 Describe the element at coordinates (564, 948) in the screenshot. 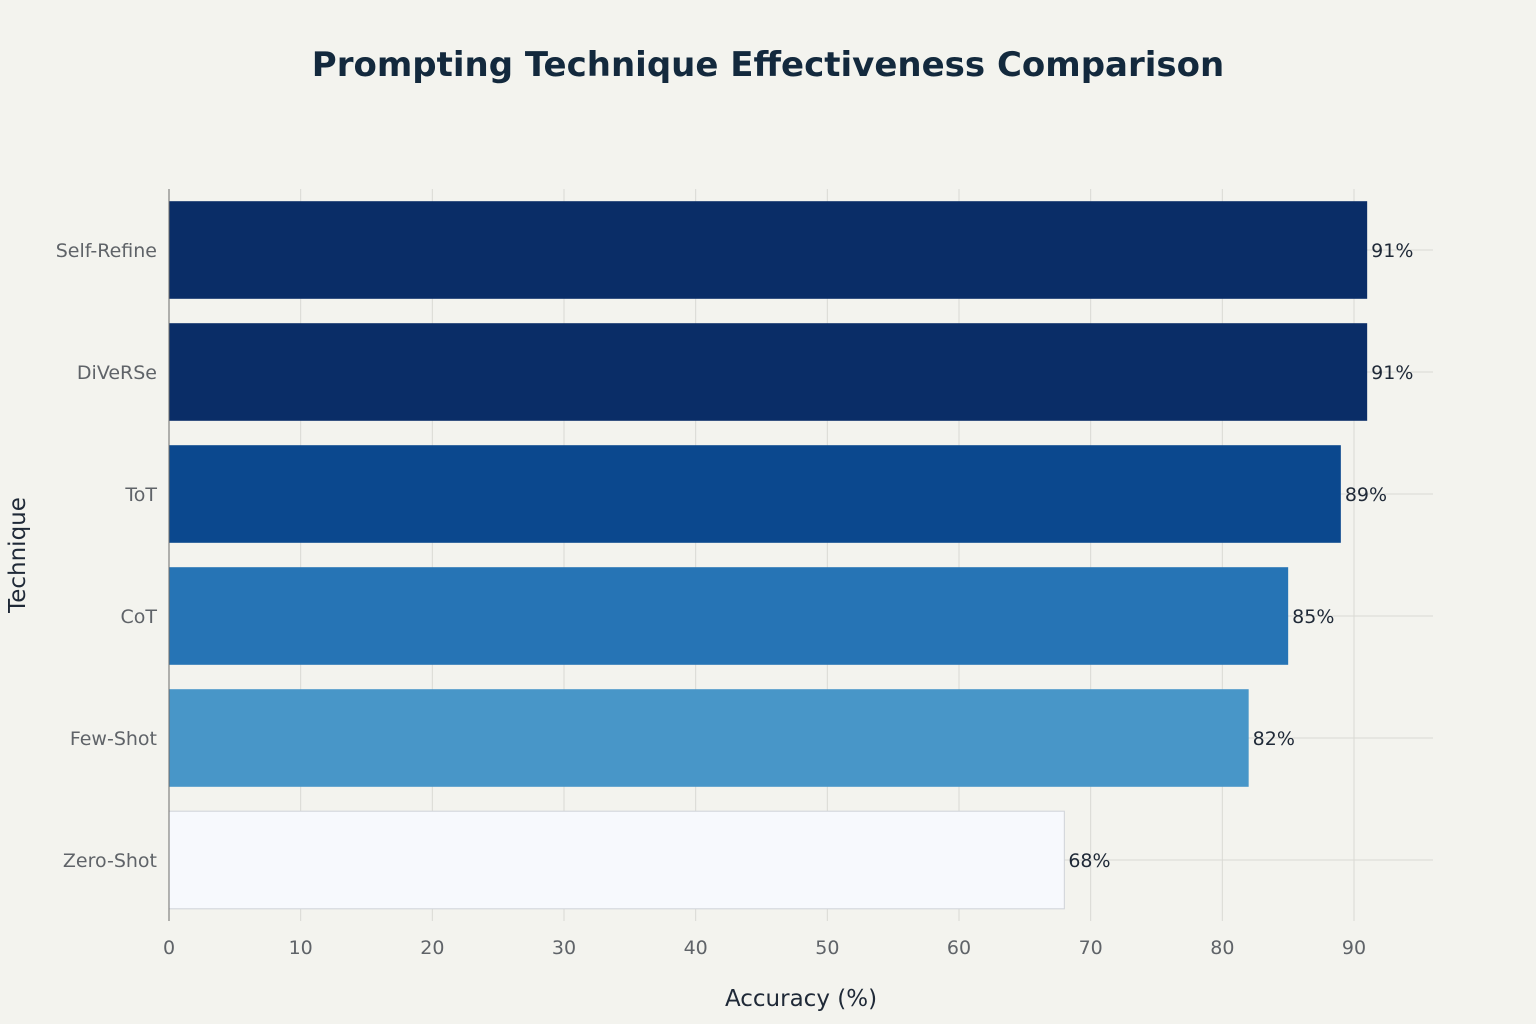

I see `x-tick-label: 30` at that location.